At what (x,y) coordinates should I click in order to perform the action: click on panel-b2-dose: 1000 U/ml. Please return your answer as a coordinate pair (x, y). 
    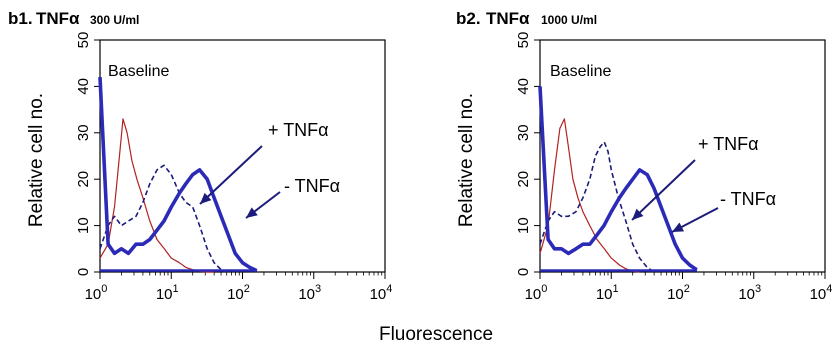
    Looking at the image, I should click on (569, 20).